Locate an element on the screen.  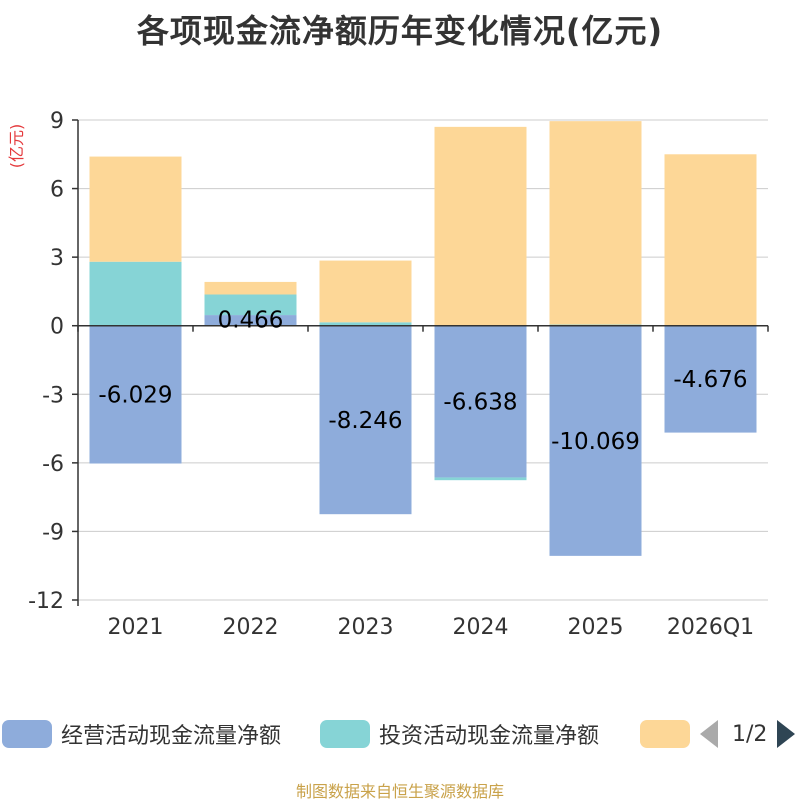
bar-1-2026Q1 is located at coordinates (710, 379).